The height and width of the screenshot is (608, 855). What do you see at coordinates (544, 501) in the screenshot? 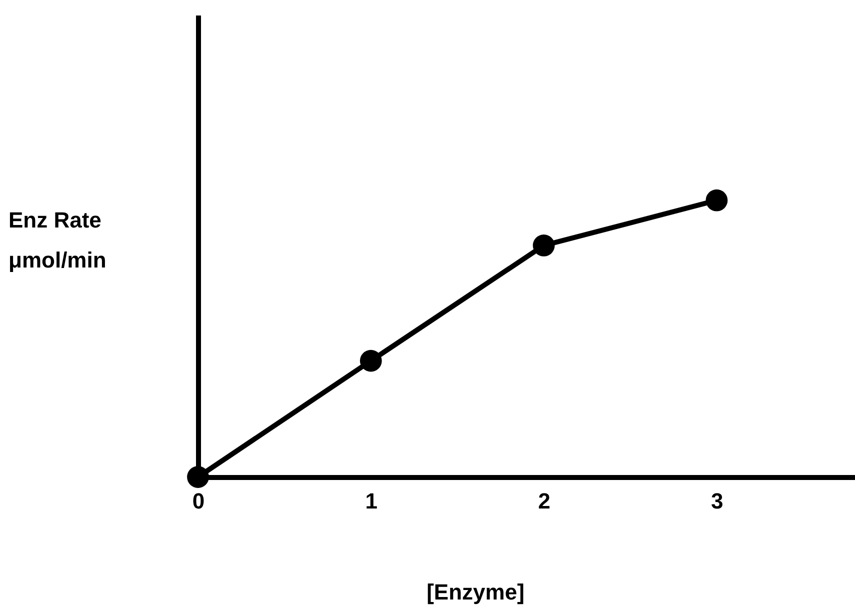
I see `x-tick-label: 2` at bounding box center [544, 501].